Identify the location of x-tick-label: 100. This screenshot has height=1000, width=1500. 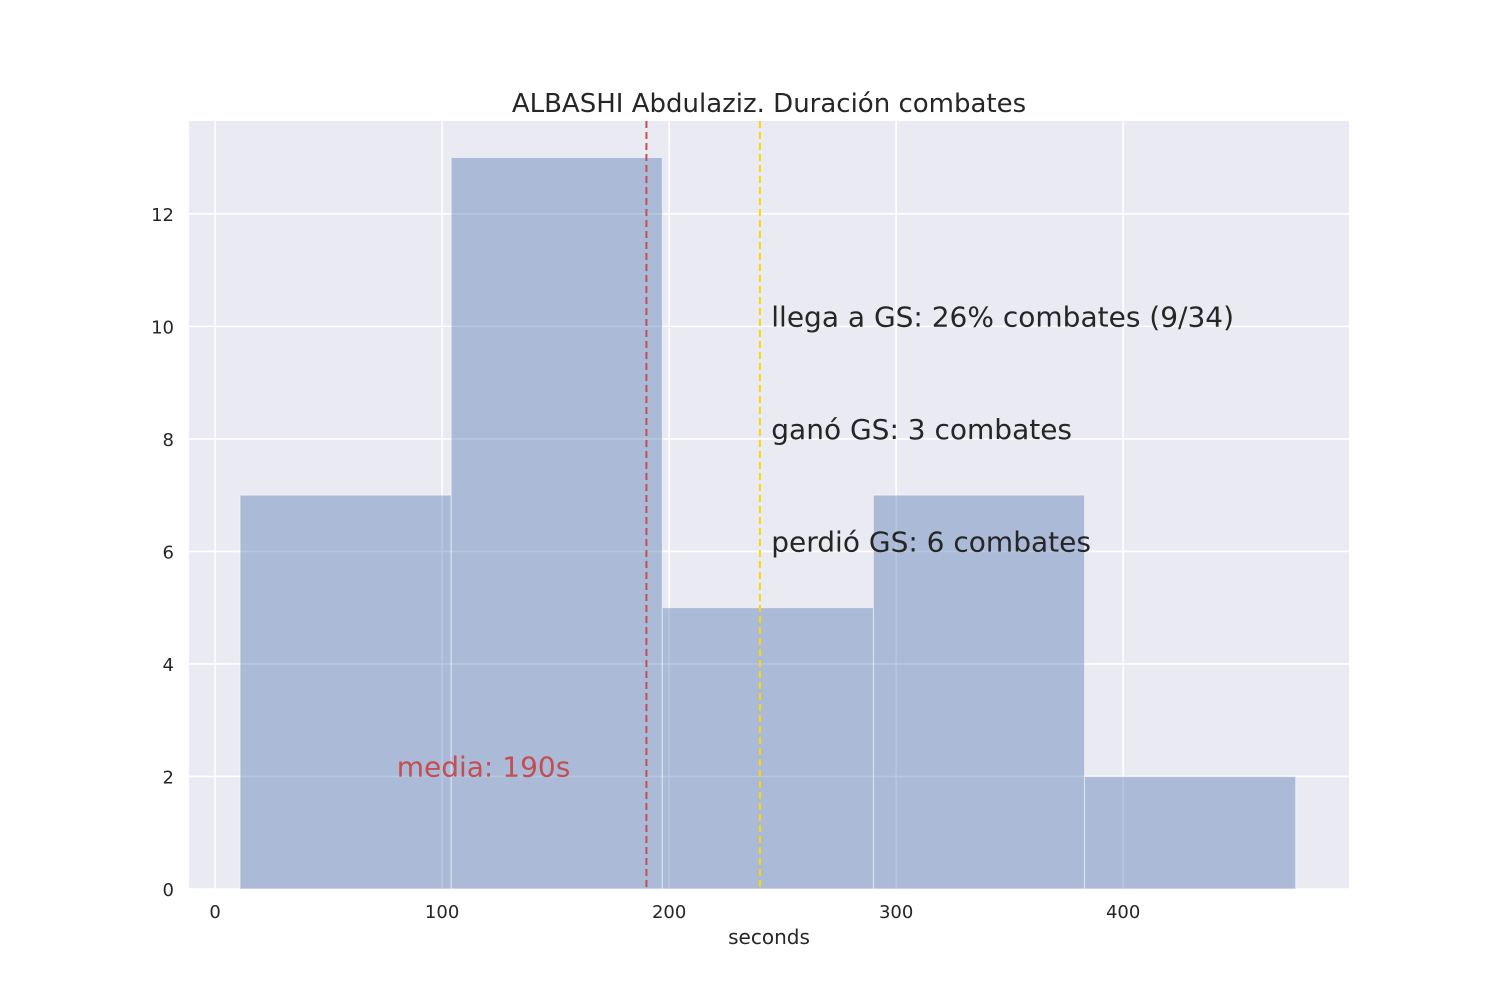
(442, 912).